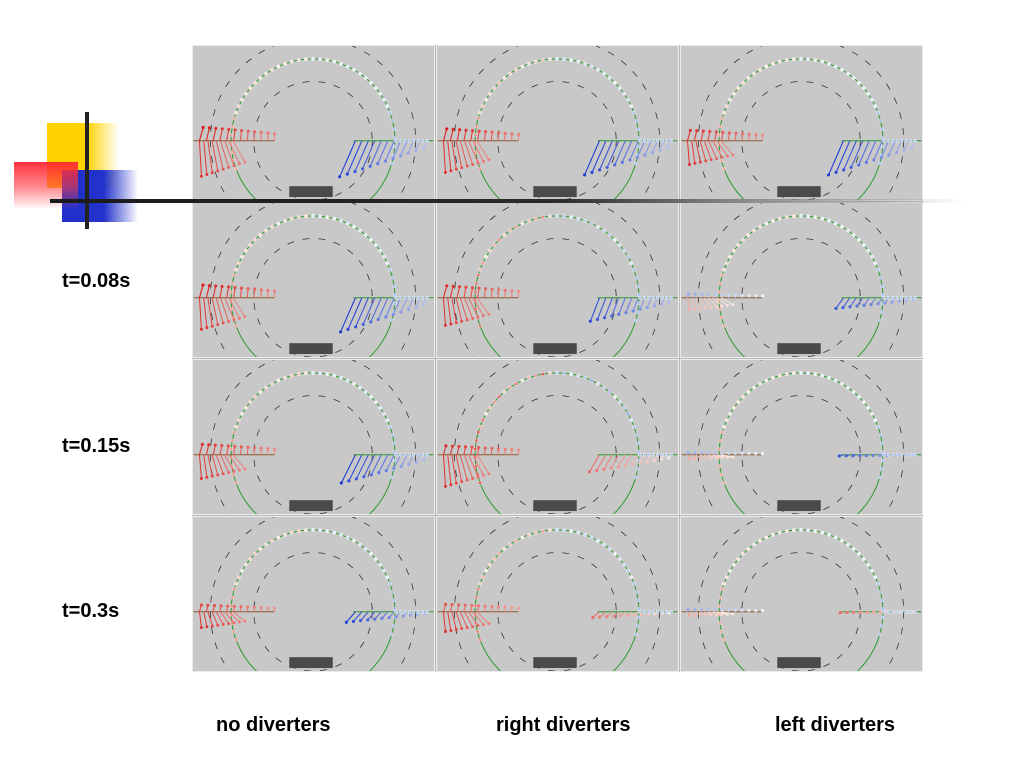 The width and height of the screenshot is (1024, 768). What do you see at coordinates (96, 446) in the screenshot?
I see `row-label-t015: t=0.15s` at bounding box center [96, 446].